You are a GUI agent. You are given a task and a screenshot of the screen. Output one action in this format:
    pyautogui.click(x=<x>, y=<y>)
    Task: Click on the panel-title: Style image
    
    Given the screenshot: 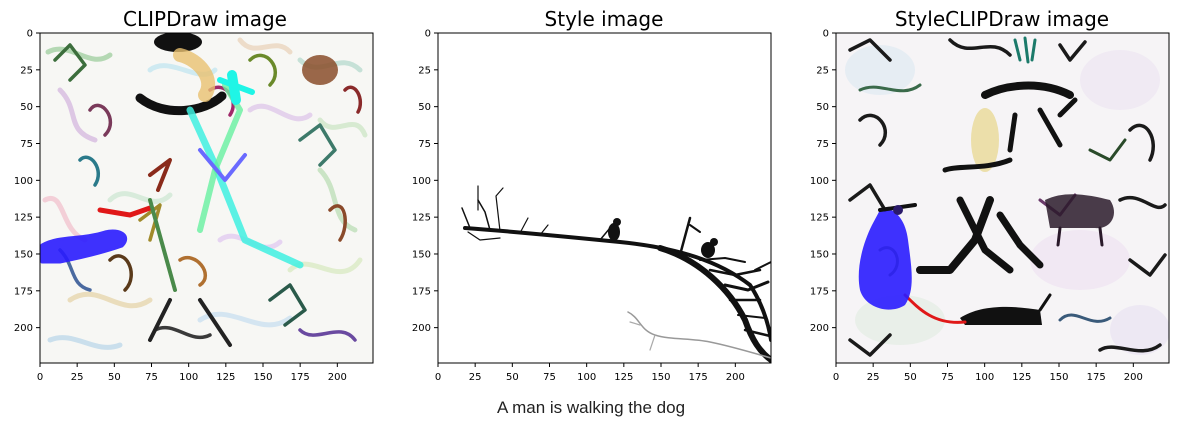 What is the action you would take?
    pyautogui.click(x=604, y=19)
    